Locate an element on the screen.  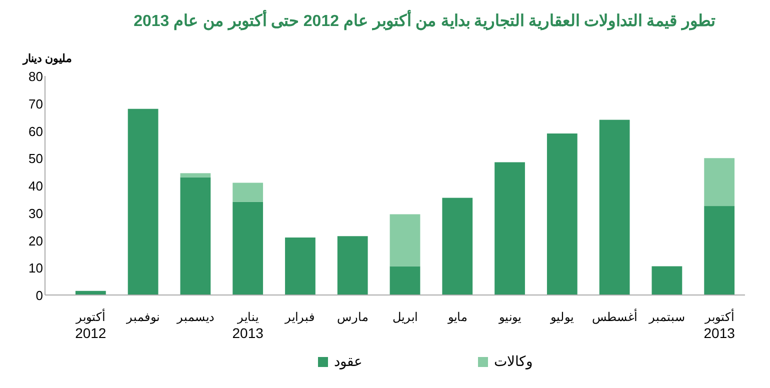
legend-label: وكالات is located at coordinates (513, 361).